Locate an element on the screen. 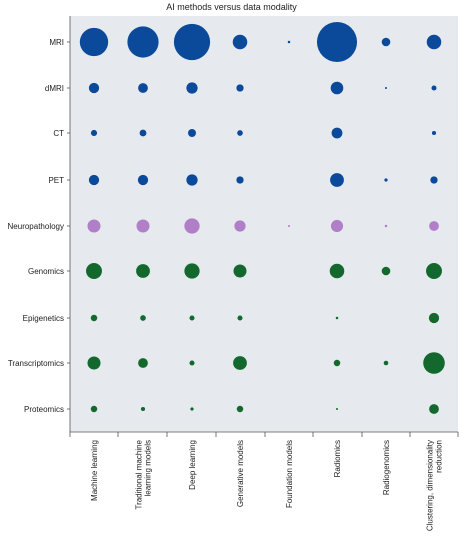 The width and height of the screenshot is (463, 544). x-tick-label: Radiogenomics is located at coordinates (386, 467).